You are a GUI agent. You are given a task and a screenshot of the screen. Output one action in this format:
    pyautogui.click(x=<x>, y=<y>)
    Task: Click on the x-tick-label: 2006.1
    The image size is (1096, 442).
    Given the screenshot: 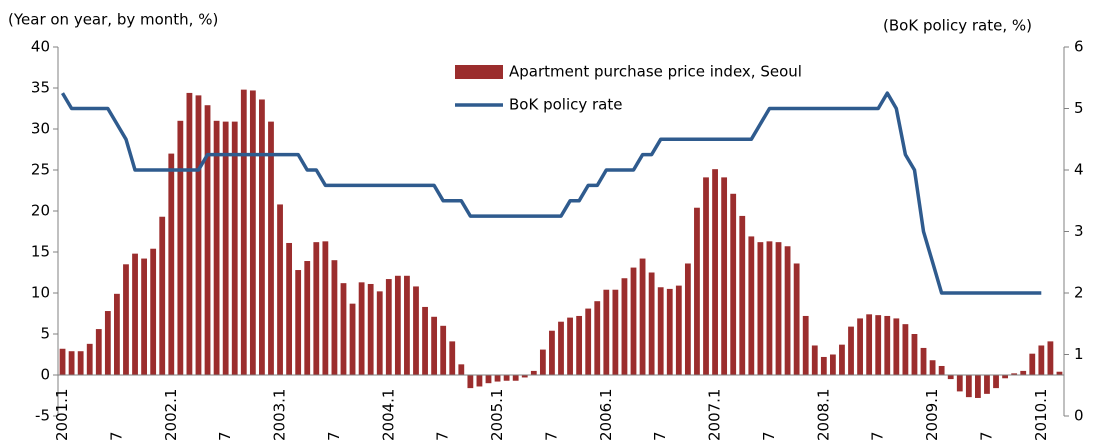 What is the action you would take?
    pyautogui.click(x=606, y=415)
    